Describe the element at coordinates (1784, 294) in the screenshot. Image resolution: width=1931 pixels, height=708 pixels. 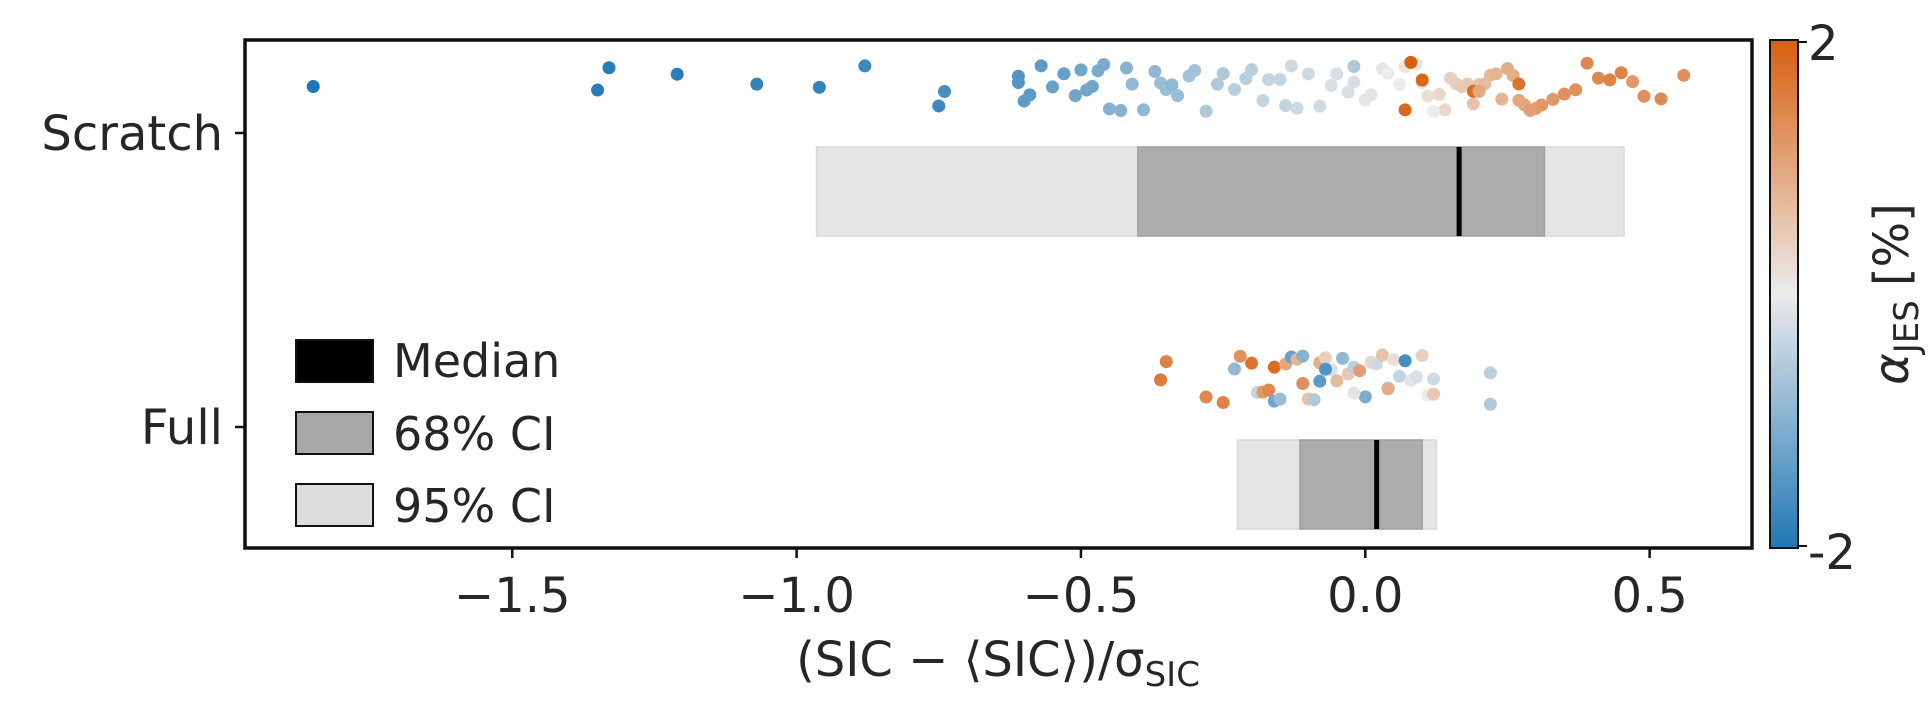
I see `colorbar-gradient` at that location.